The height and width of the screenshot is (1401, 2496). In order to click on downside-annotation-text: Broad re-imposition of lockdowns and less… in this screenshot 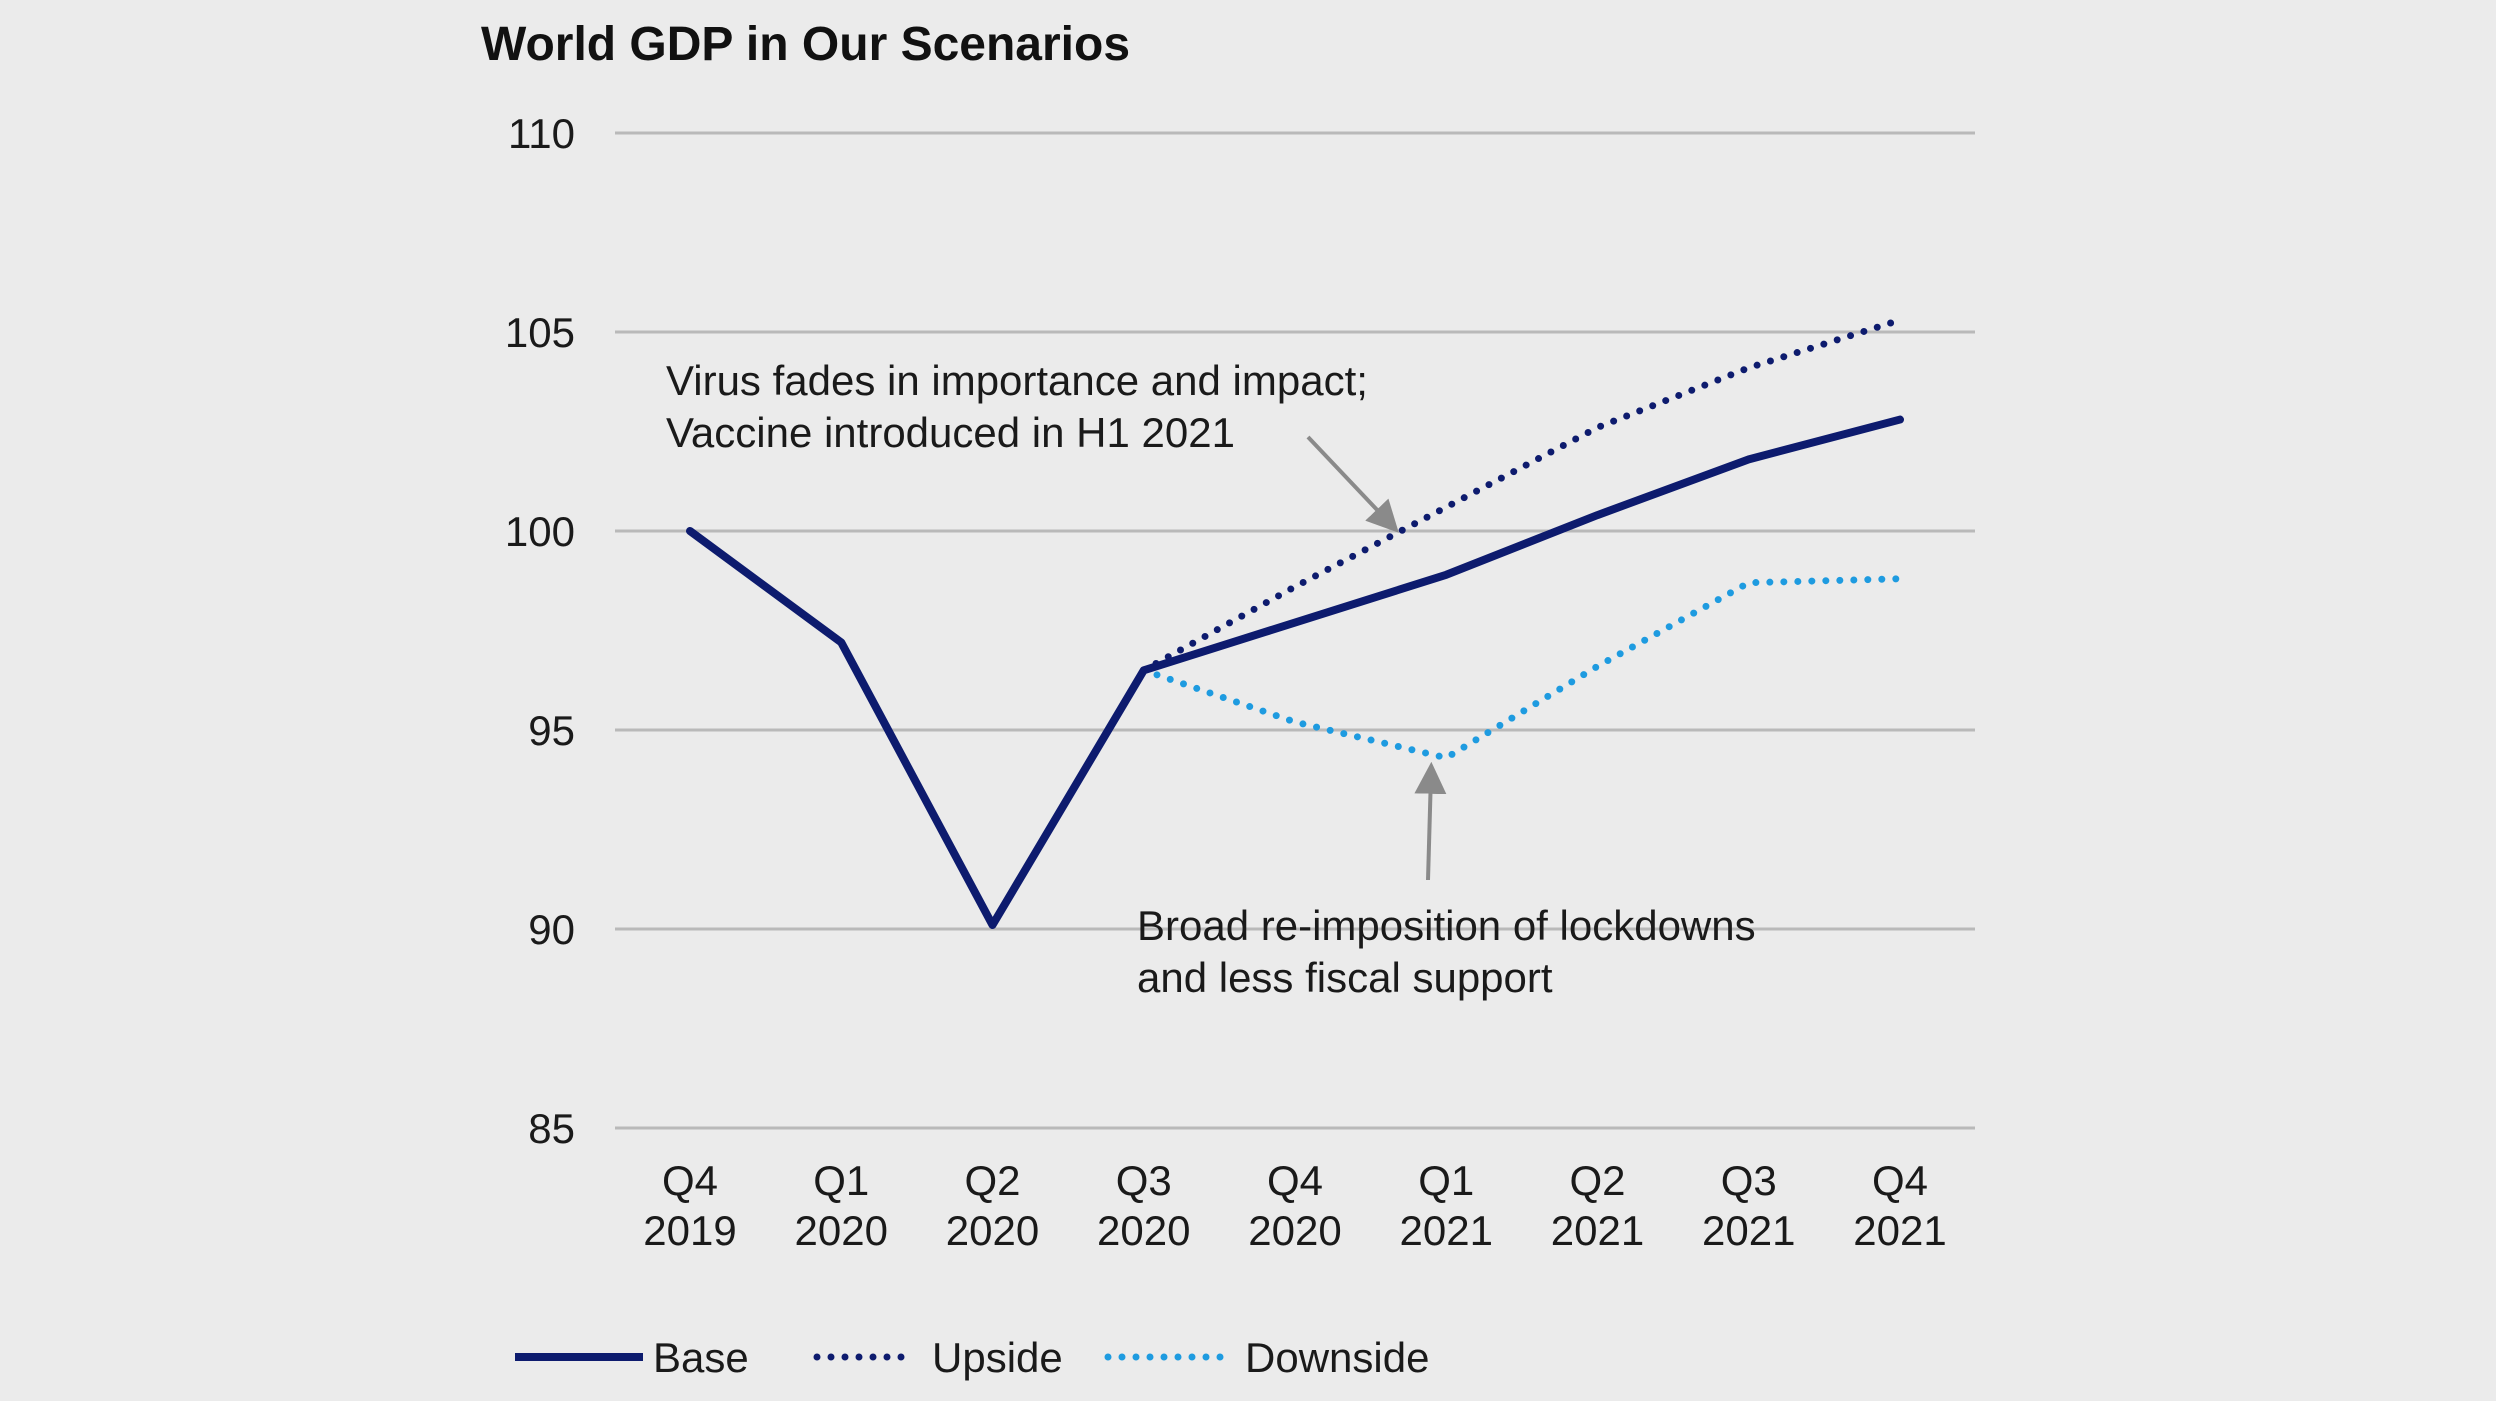, I will do `click(1446, 951)`.